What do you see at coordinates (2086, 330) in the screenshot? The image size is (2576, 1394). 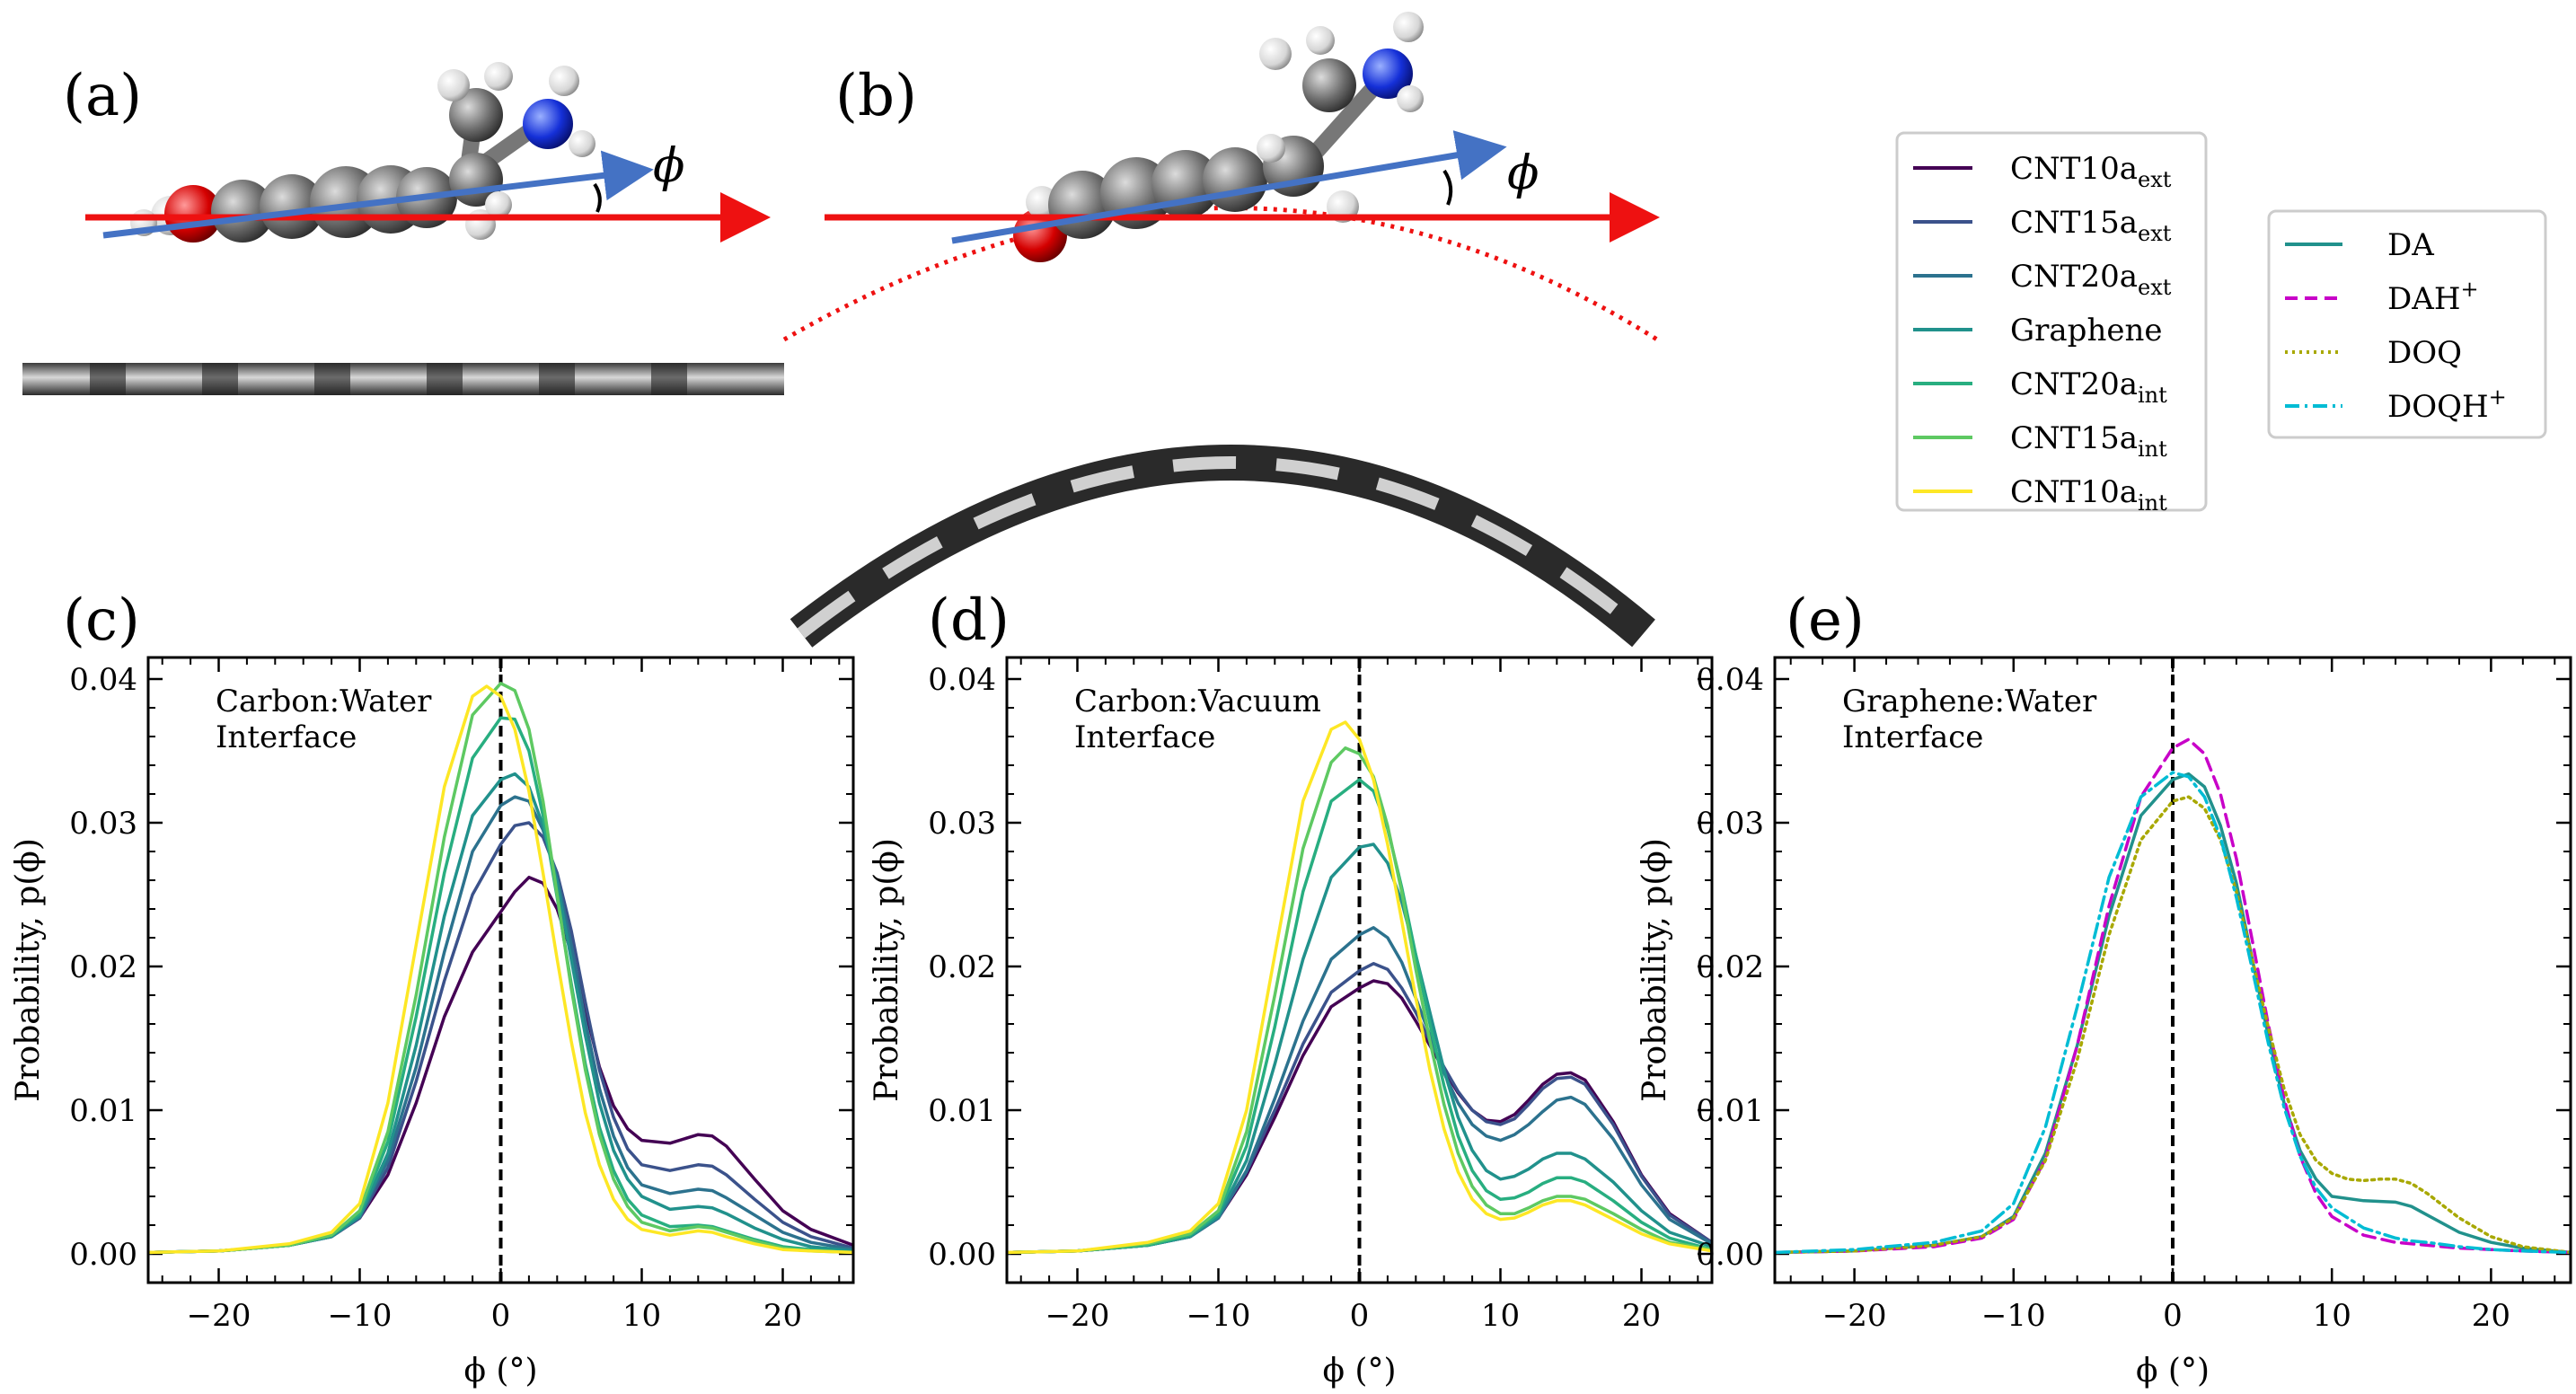 I see `legend-label: Graphene` at bounding box center [2086, 330].